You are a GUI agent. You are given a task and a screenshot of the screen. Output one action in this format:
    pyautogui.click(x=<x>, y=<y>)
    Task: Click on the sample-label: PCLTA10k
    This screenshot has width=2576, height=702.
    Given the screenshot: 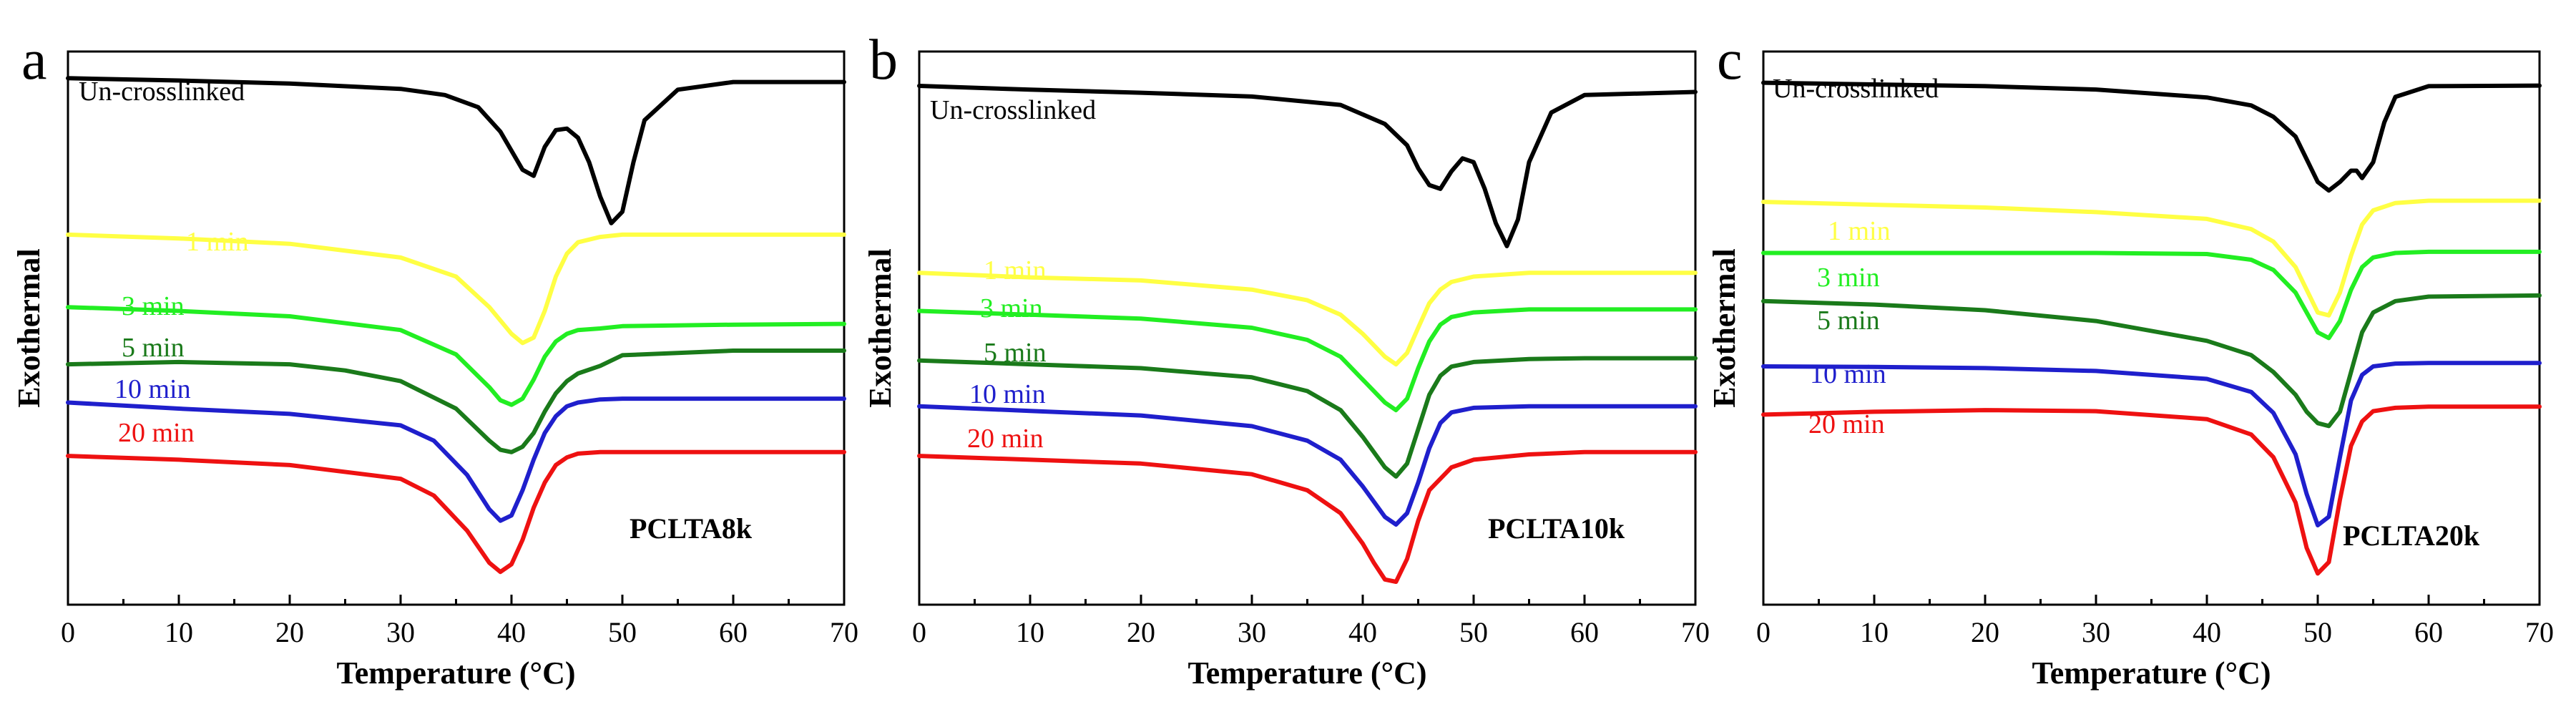 What is the action you would take?
    pyautogui.click(x=1556, y=528)
    